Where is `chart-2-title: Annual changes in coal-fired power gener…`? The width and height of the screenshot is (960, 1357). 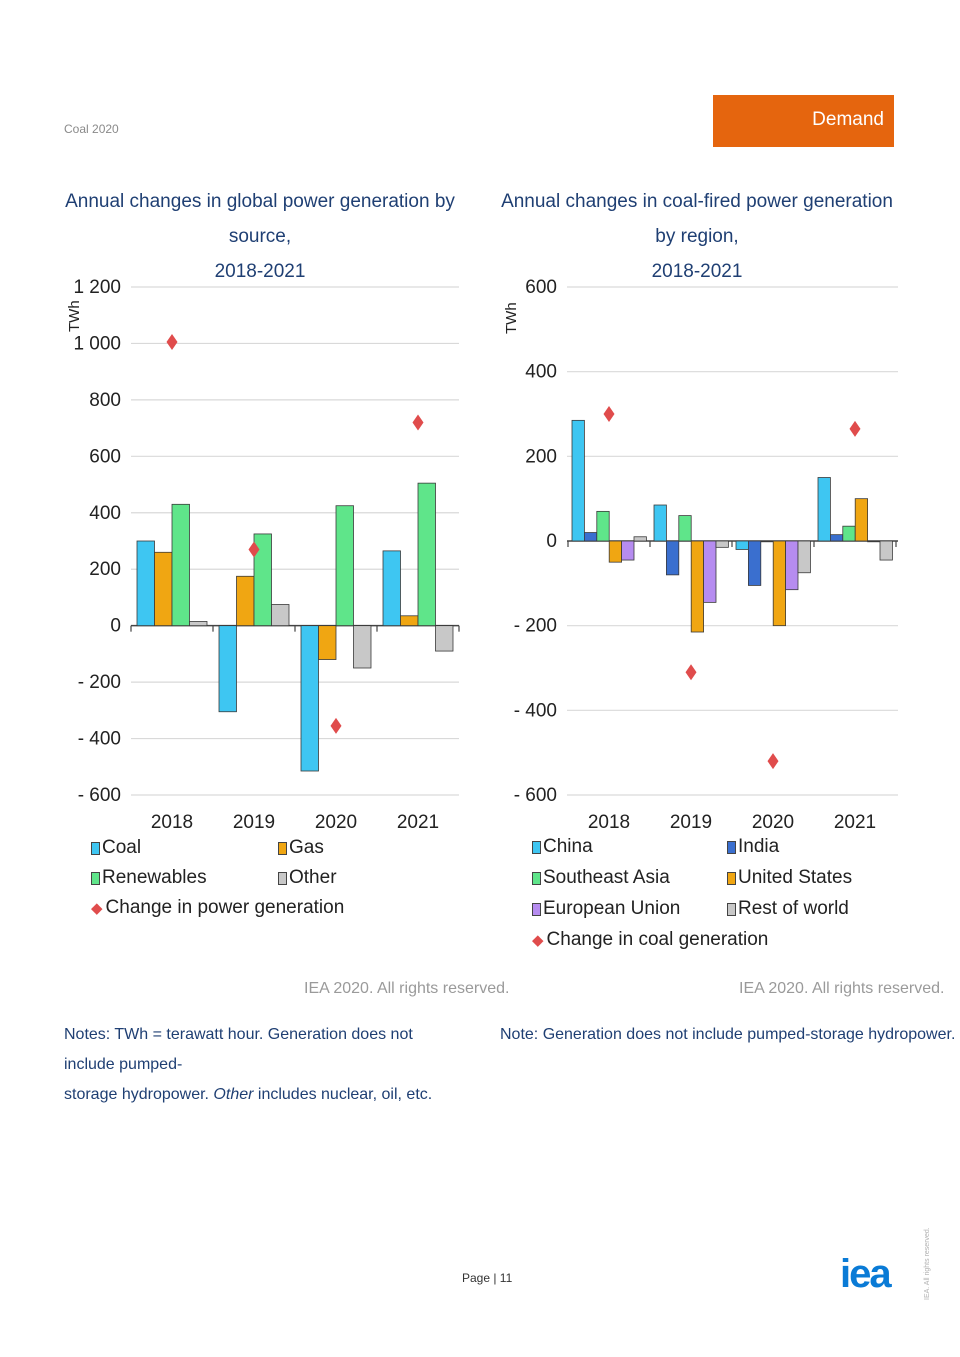 chart-2-title: Annual changes in coal-fired power gener… is located at coordinates (697, 236).